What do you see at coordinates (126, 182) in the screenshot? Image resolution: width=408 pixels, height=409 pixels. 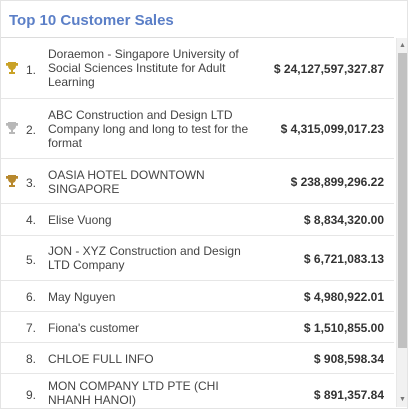 I see `customer-name: OASIA HOTEL DOWNTOWN SINGAPORE` at bounding box center [126, 182].